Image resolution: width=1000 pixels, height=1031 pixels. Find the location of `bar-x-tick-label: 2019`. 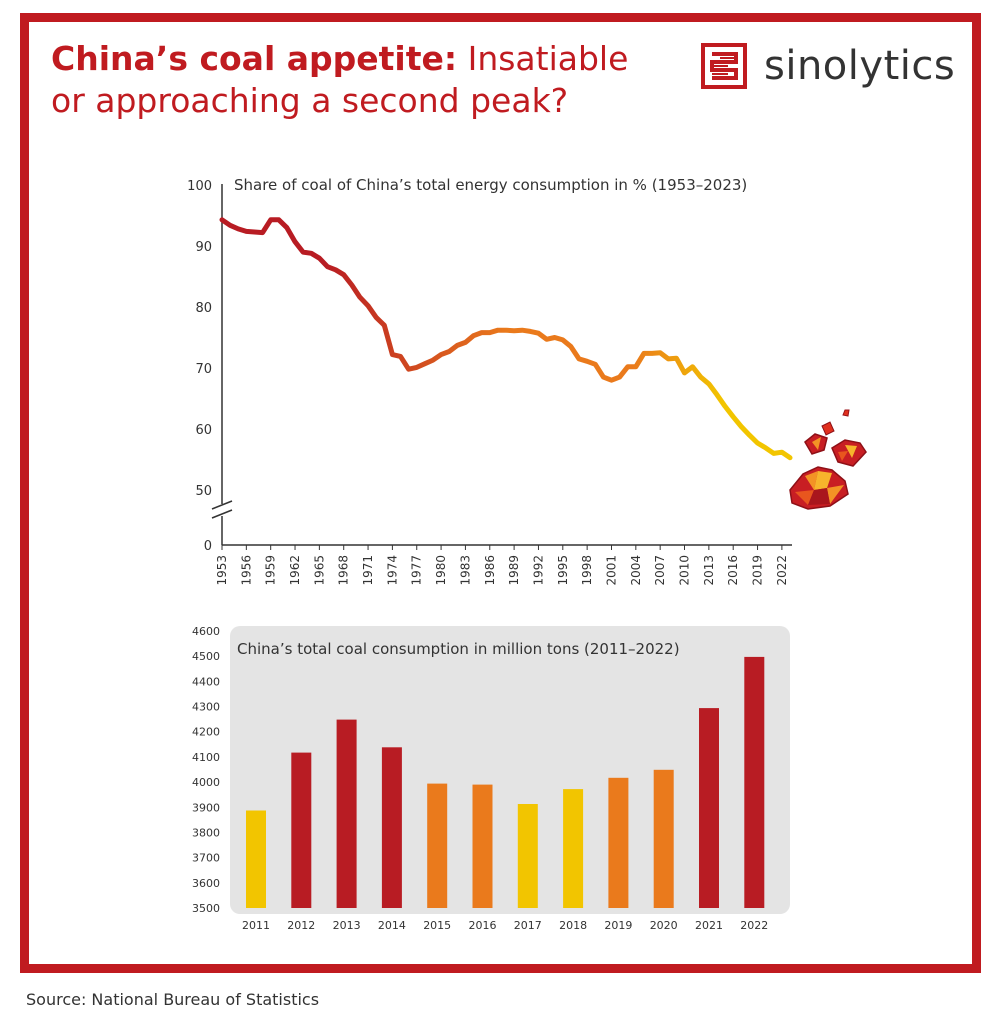

bar-x-tick-label: 2019 is located at coordinates (618, 925).